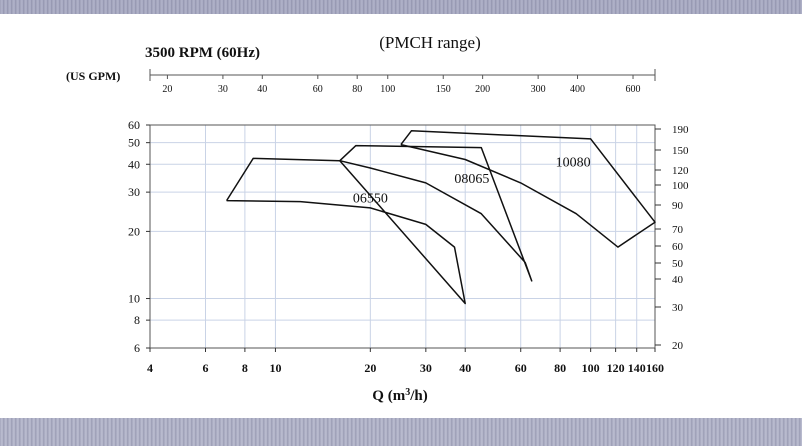 The height and width of the screenshot is (446, 802). I want to click on bottom-scan-band, so click(401, 432).